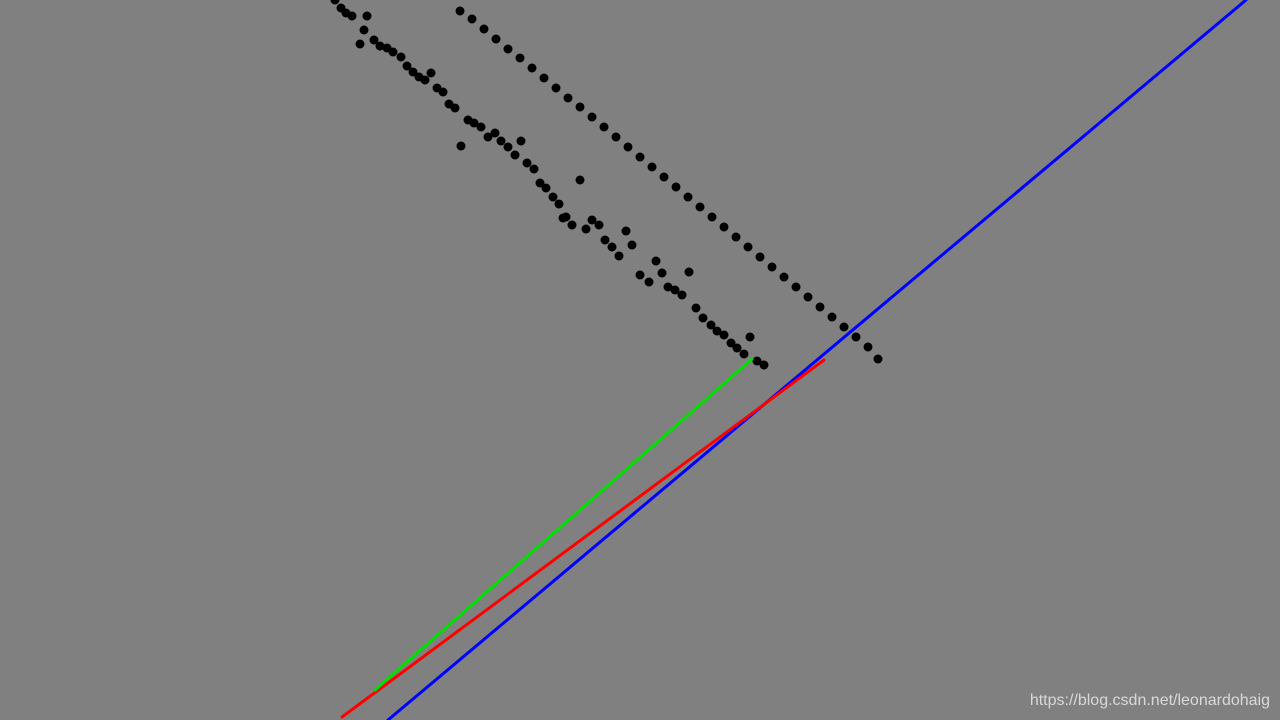 Image resolution: width=1280 pixels, height=720 pixels. What do you see at coordinates (563, 524) in the screenshot?
I see `fit-line` at bounding box center [563, 524].